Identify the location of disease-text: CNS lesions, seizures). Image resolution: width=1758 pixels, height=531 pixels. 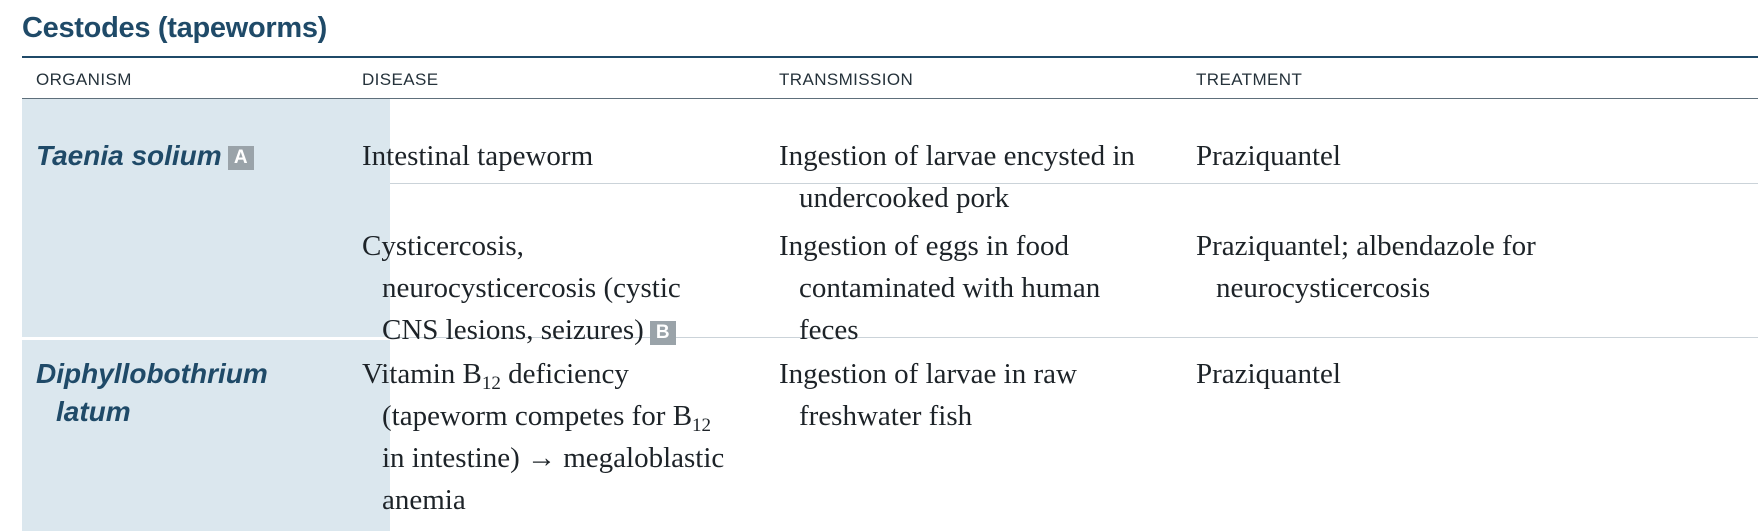
(513, 330).